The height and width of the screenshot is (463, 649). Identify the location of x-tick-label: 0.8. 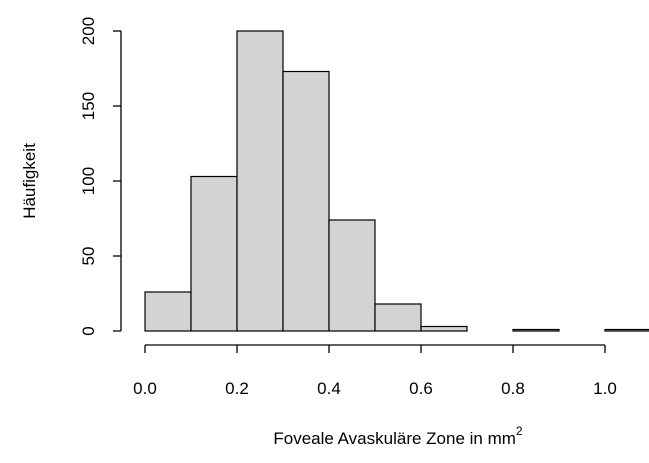
(513, 388).